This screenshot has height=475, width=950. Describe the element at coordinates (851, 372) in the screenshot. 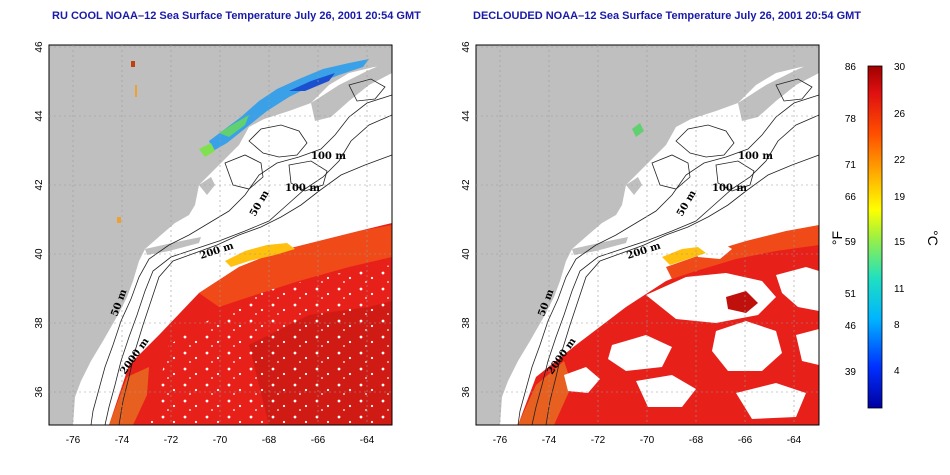

I see `fahrenheit-tick: 39` at that location.